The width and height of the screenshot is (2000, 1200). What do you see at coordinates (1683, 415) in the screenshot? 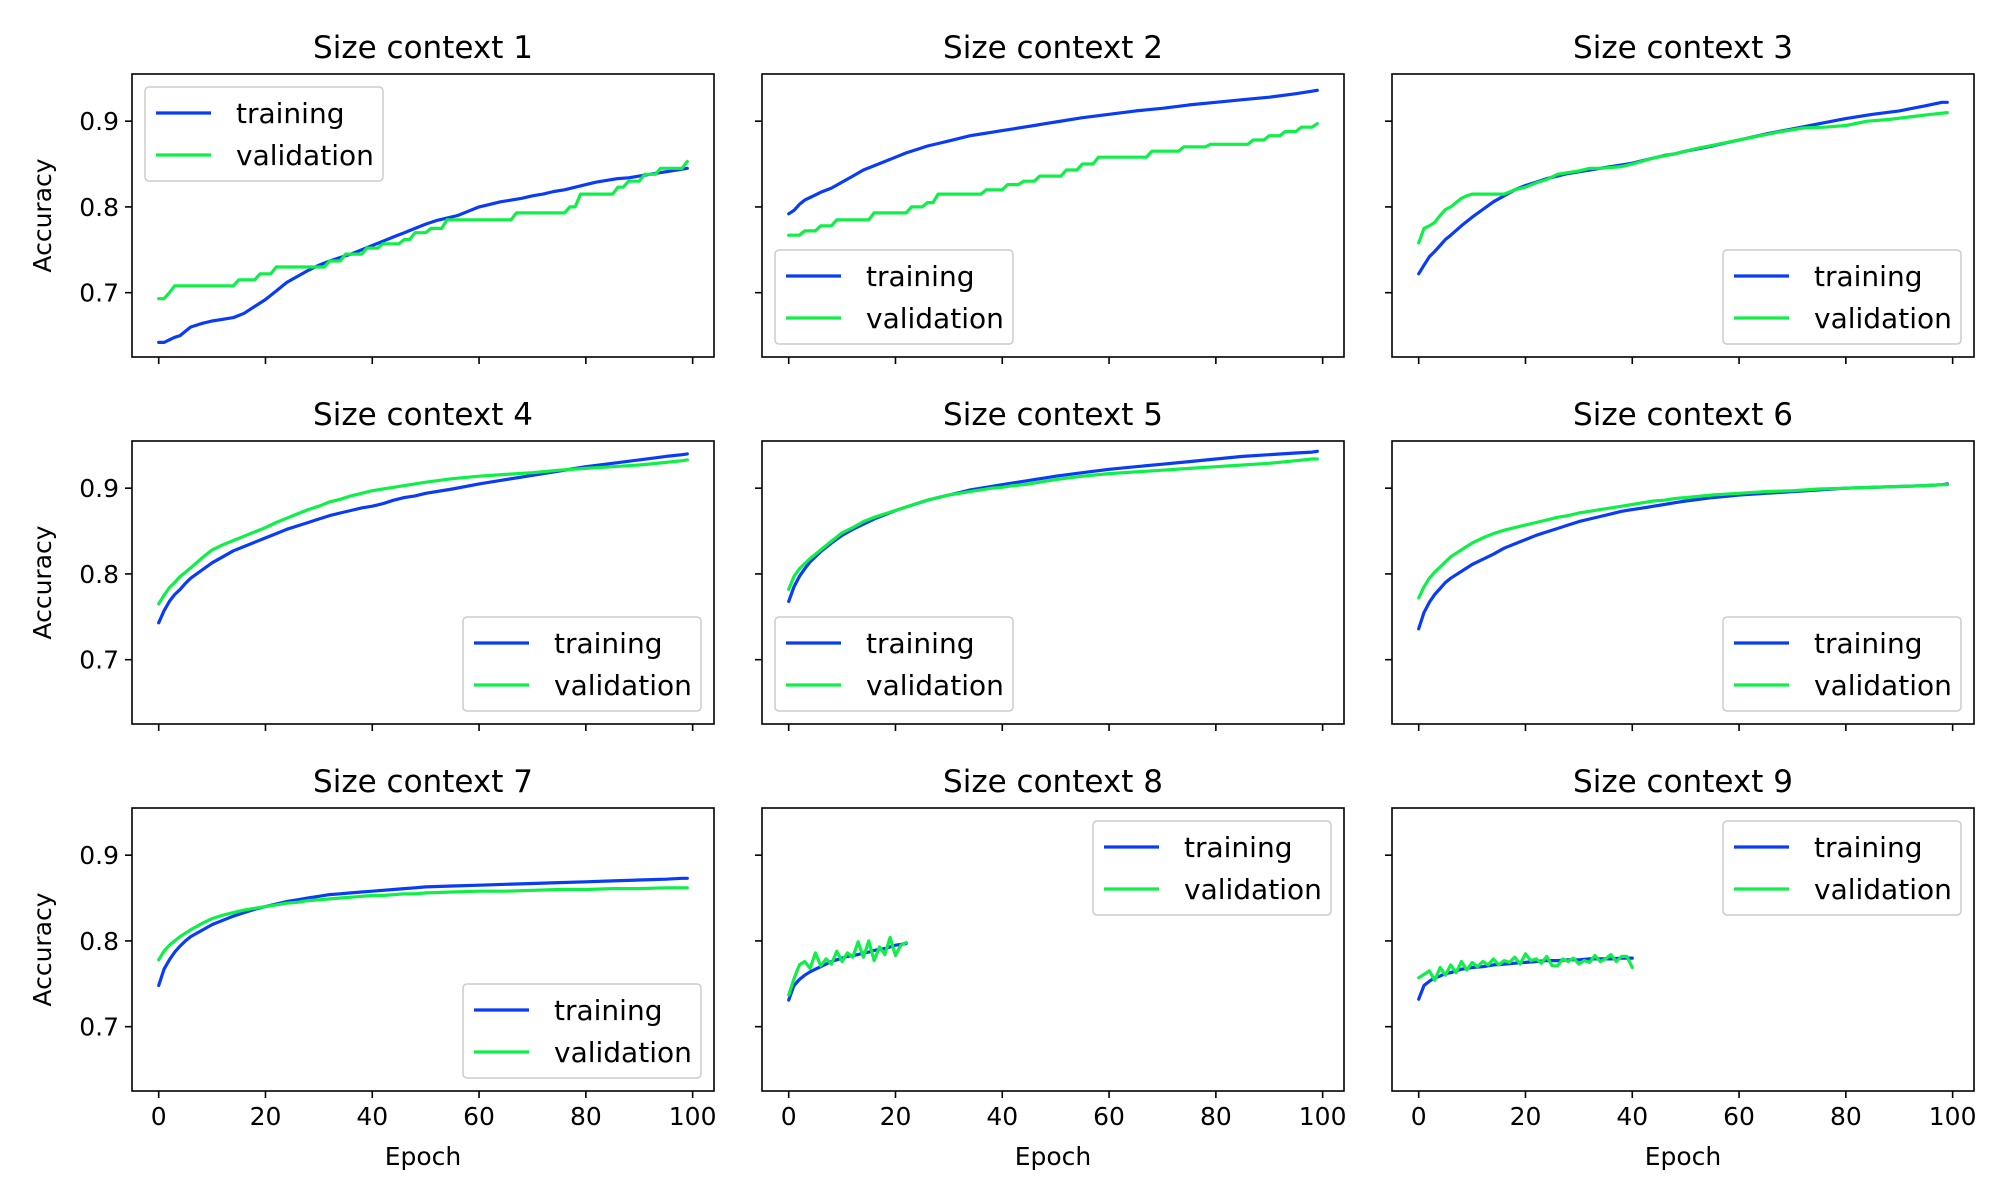
I see `panel-title: Size context 6` at bounding box center [1683, 415].